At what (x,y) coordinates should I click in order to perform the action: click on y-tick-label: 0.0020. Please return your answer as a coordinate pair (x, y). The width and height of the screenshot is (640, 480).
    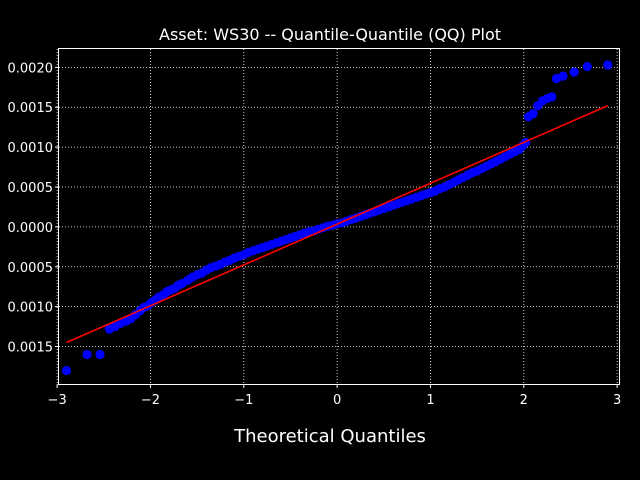
    Looking at the image, I should click on (31, 68).